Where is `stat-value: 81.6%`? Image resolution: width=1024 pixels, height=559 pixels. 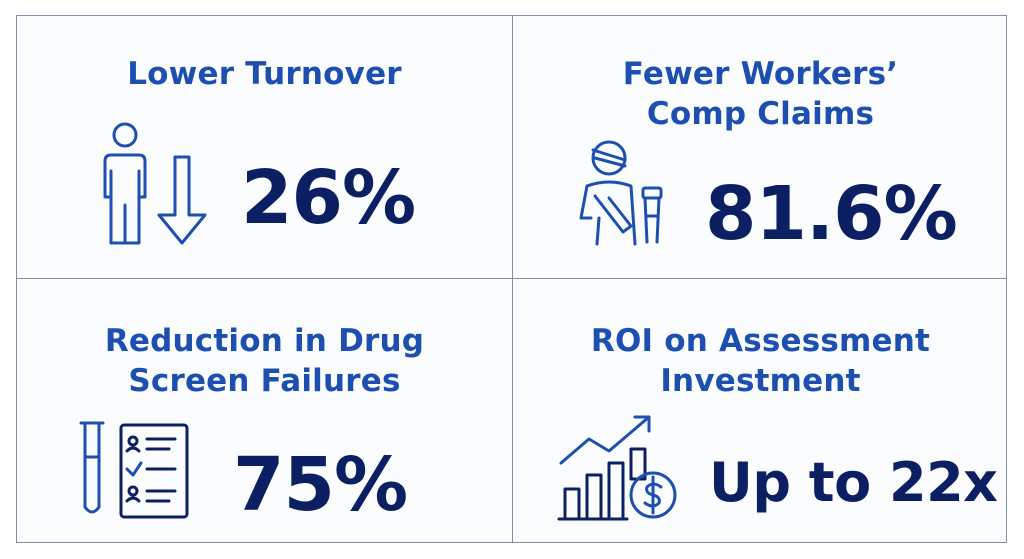
stat-value: 81.6% is located at coordinates (831, 214).